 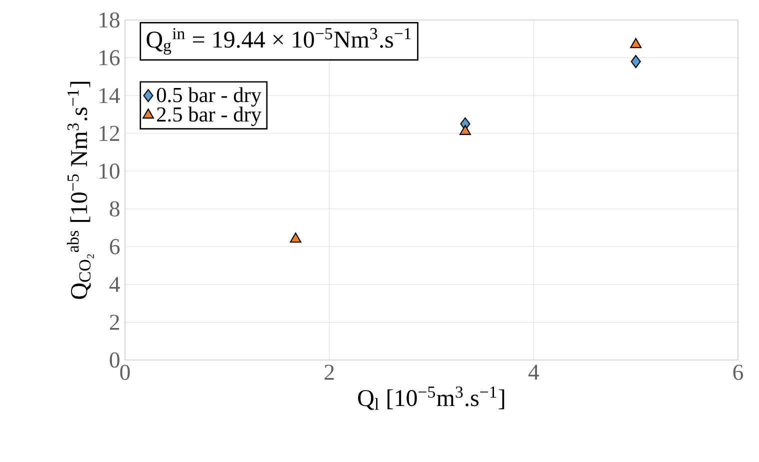 I want to click on legend-label: 2.5 bar - dry, so click(x=209, y=116).